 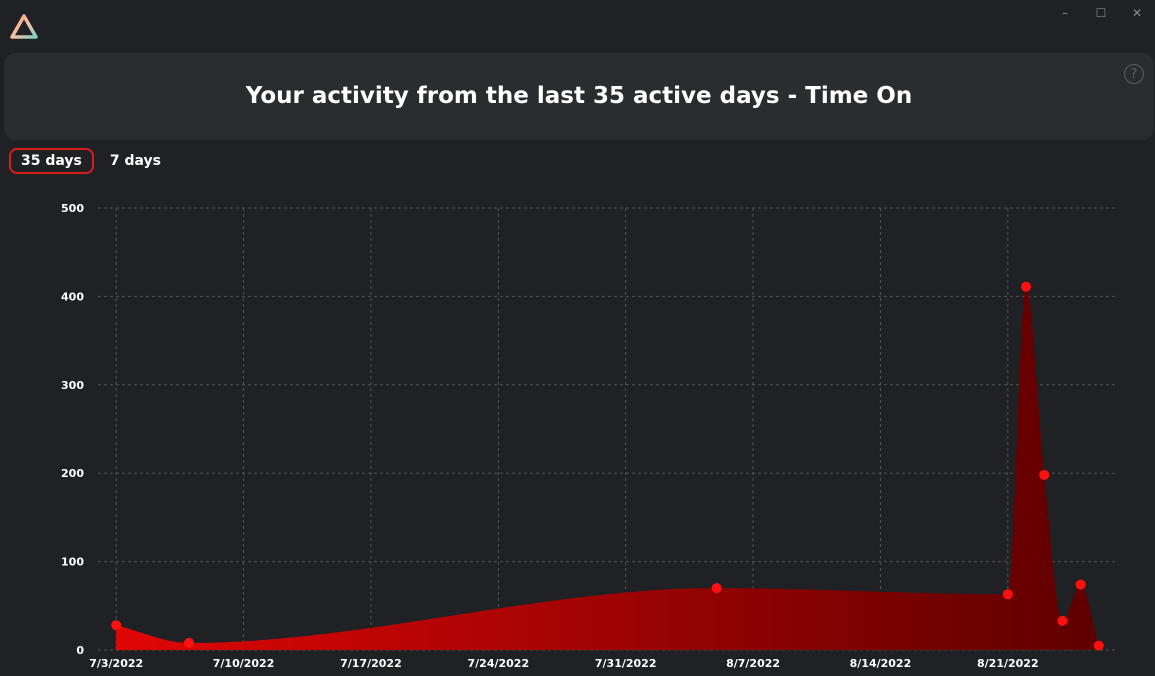 I want to click on x-tick-label: 8/21/2022, so click(x=1008, y=663).